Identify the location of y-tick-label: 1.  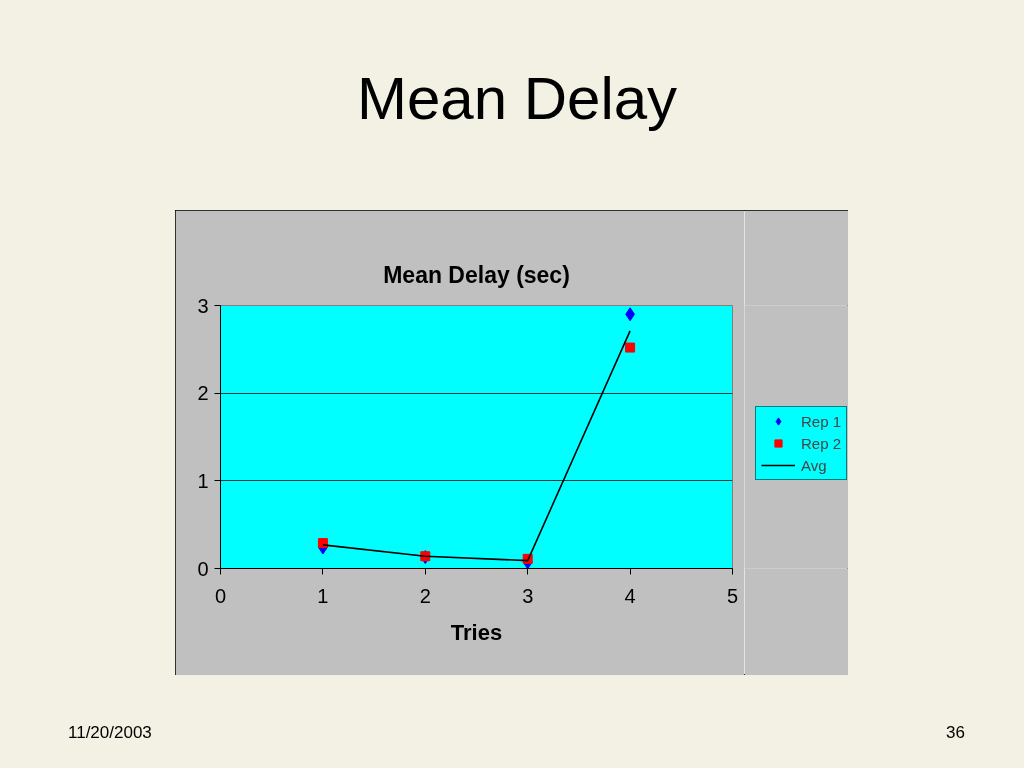
(203, 480).